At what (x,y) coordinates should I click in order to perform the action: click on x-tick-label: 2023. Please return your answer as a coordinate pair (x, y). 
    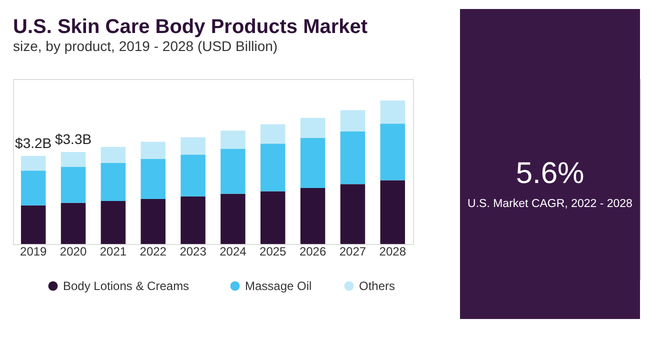
    Looking at the image, I should click on (193, 251).